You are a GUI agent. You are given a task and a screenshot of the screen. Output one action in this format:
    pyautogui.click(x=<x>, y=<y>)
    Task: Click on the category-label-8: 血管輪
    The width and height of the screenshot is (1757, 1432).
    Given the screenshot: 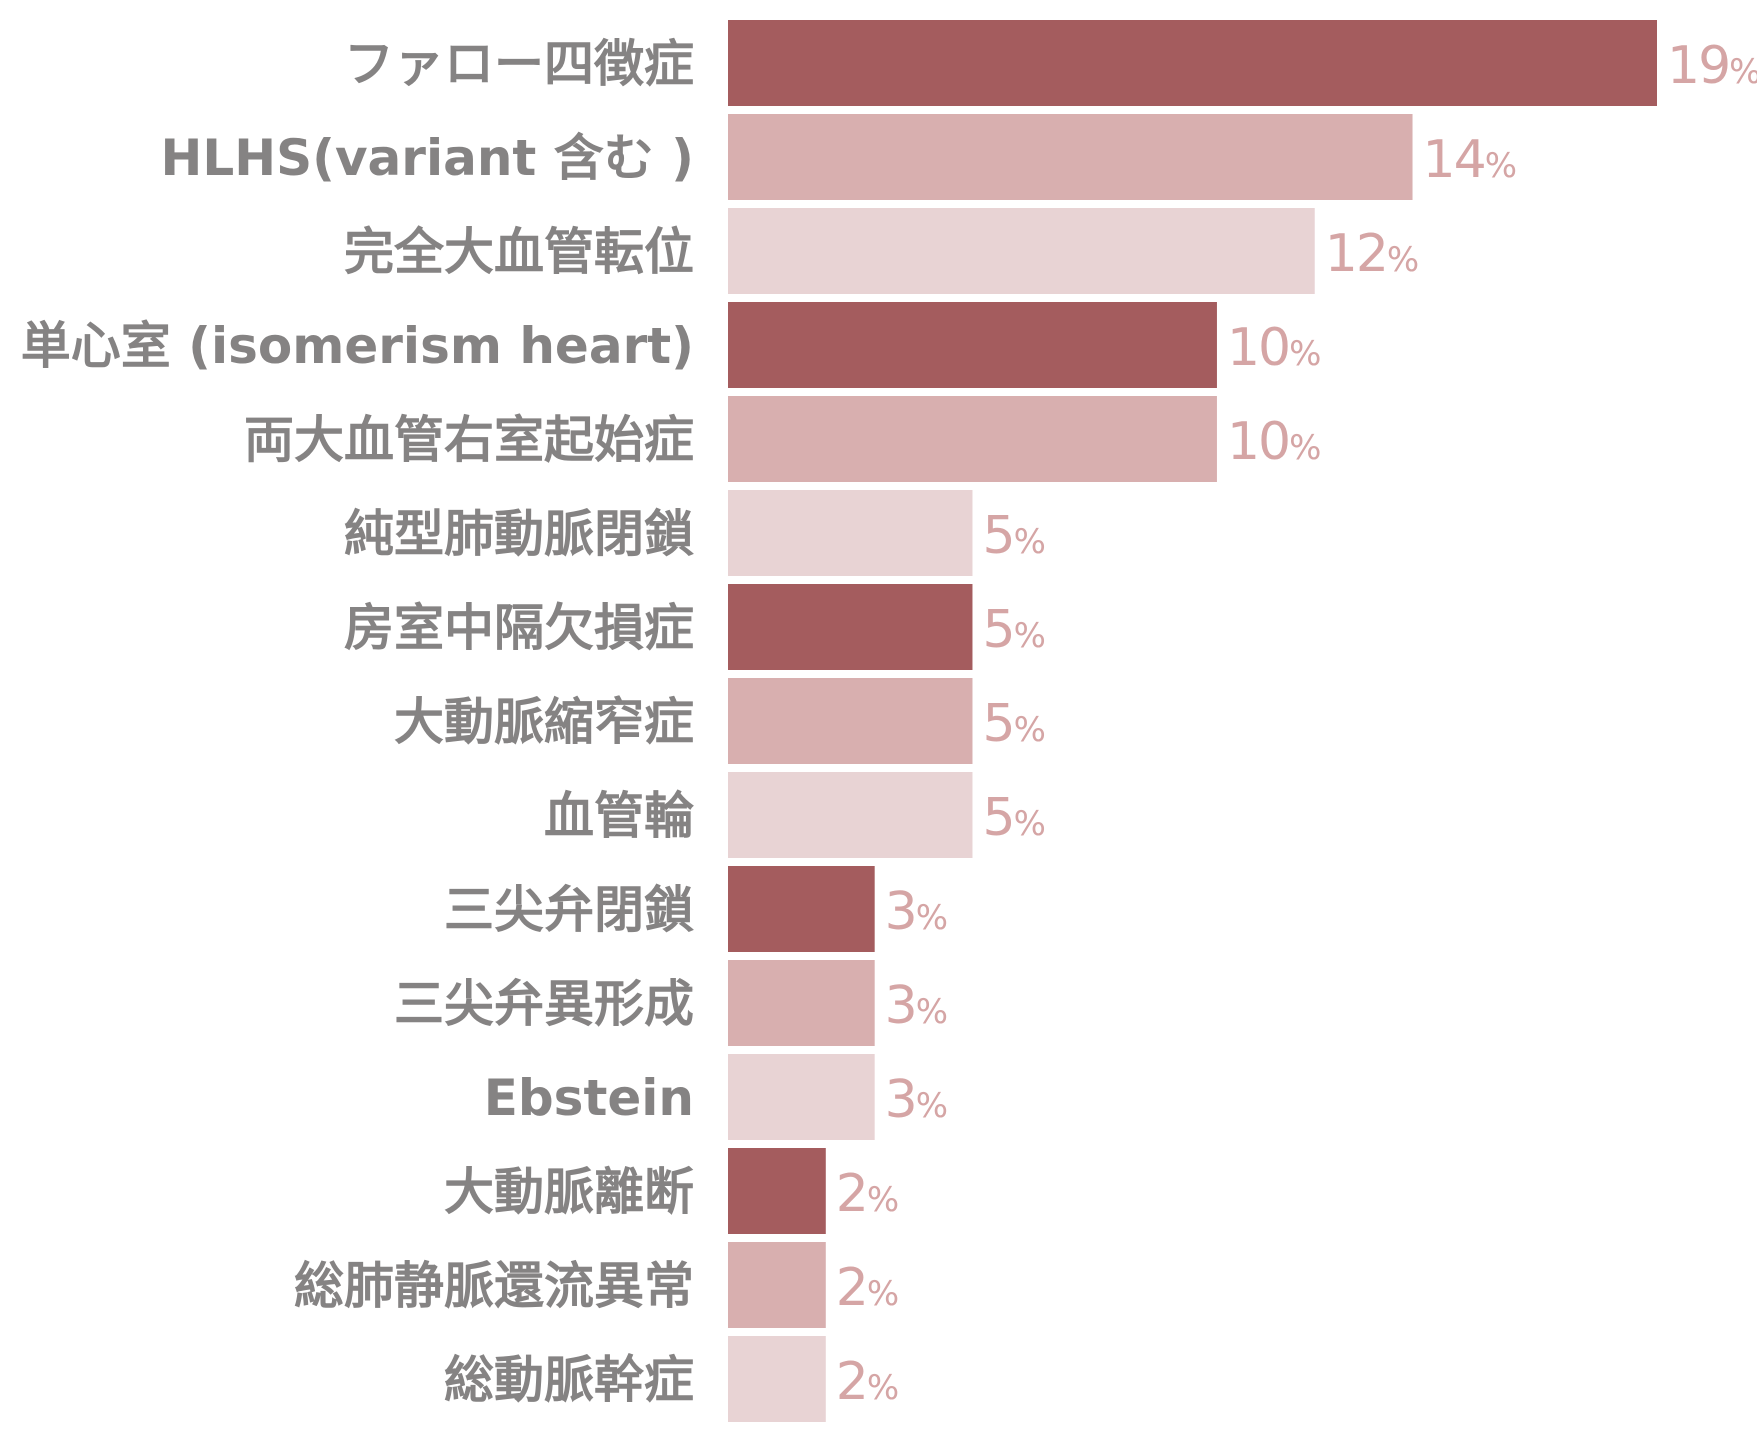 What is the action you would take?
    pyautogui.click(x=619, y=816)
    